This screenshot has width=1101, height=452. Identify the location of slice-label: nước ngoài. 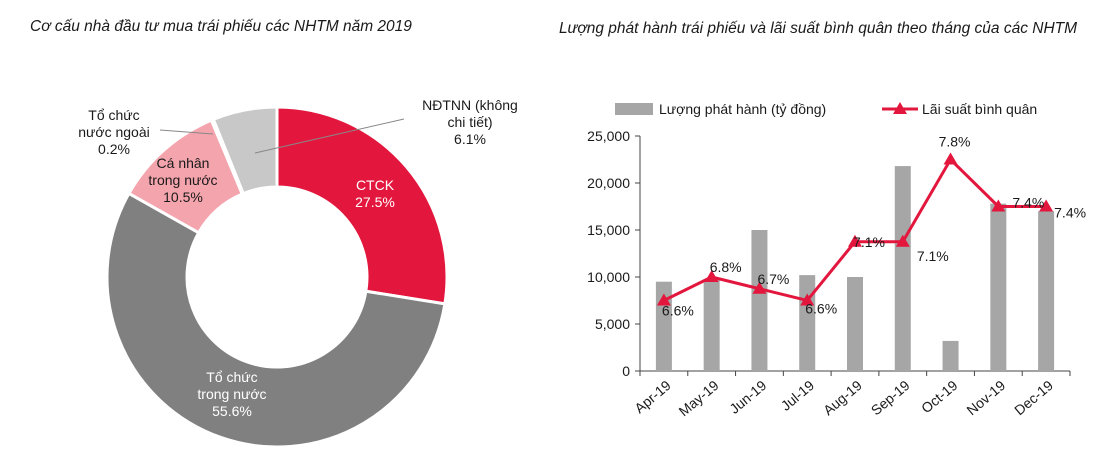
(113, 132).